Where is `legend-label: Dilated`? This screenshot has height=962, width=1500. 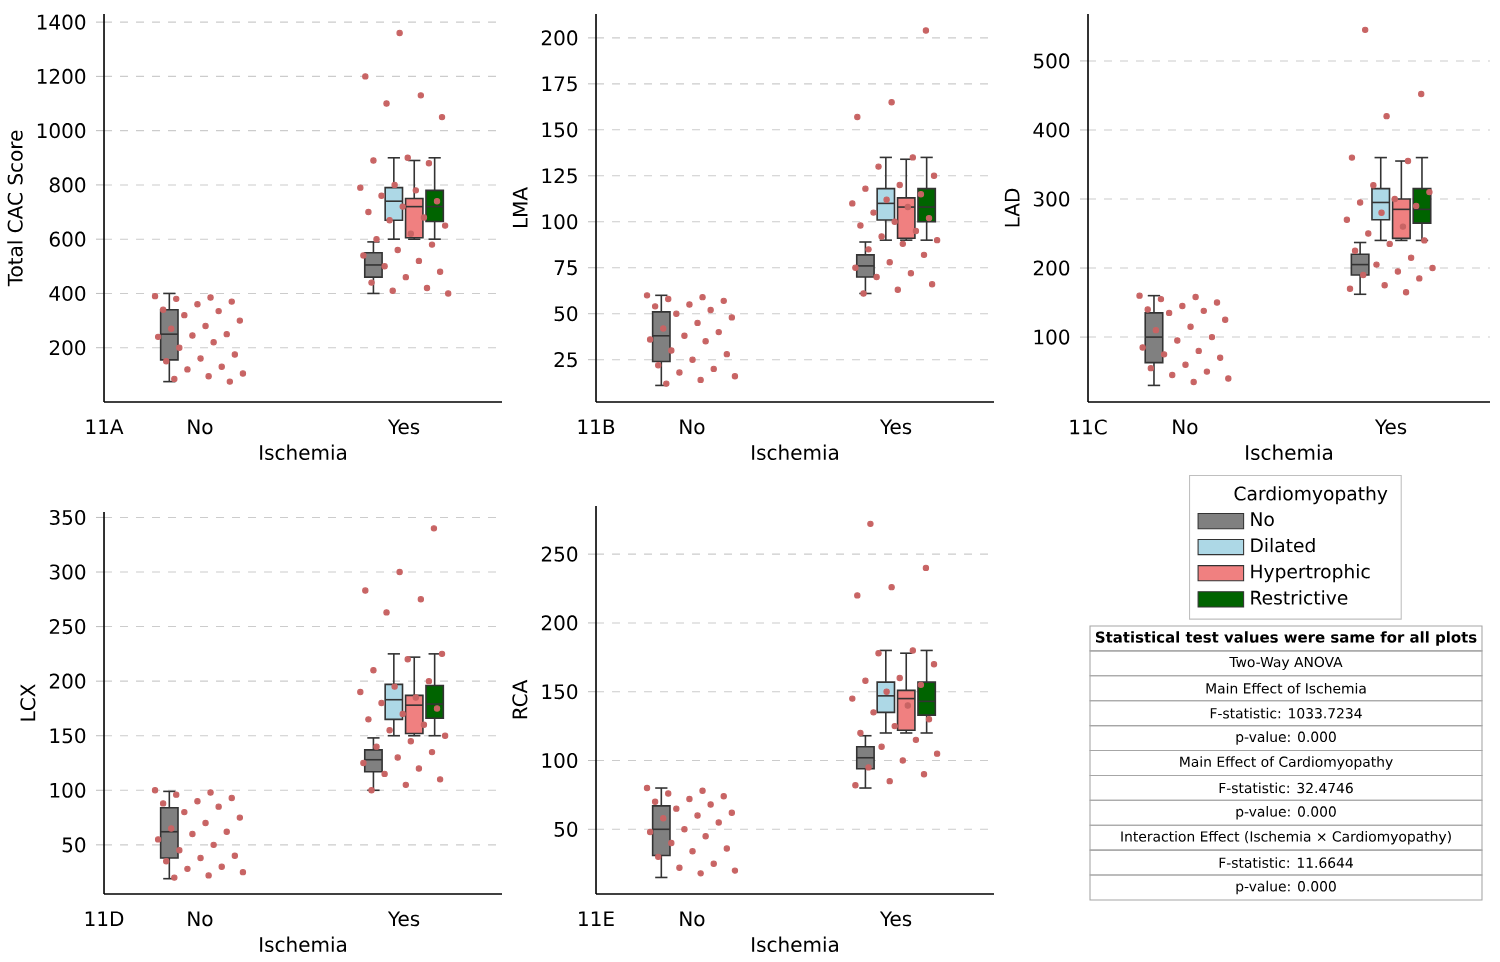
legend-label: Dilated is located at coordinates (1283, 545).